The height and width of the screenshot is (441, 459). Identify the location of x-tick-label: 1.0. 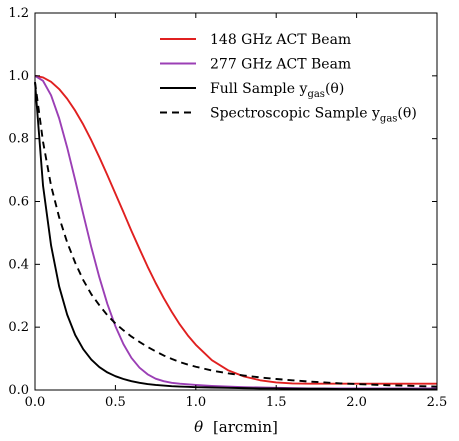
(195, 402).